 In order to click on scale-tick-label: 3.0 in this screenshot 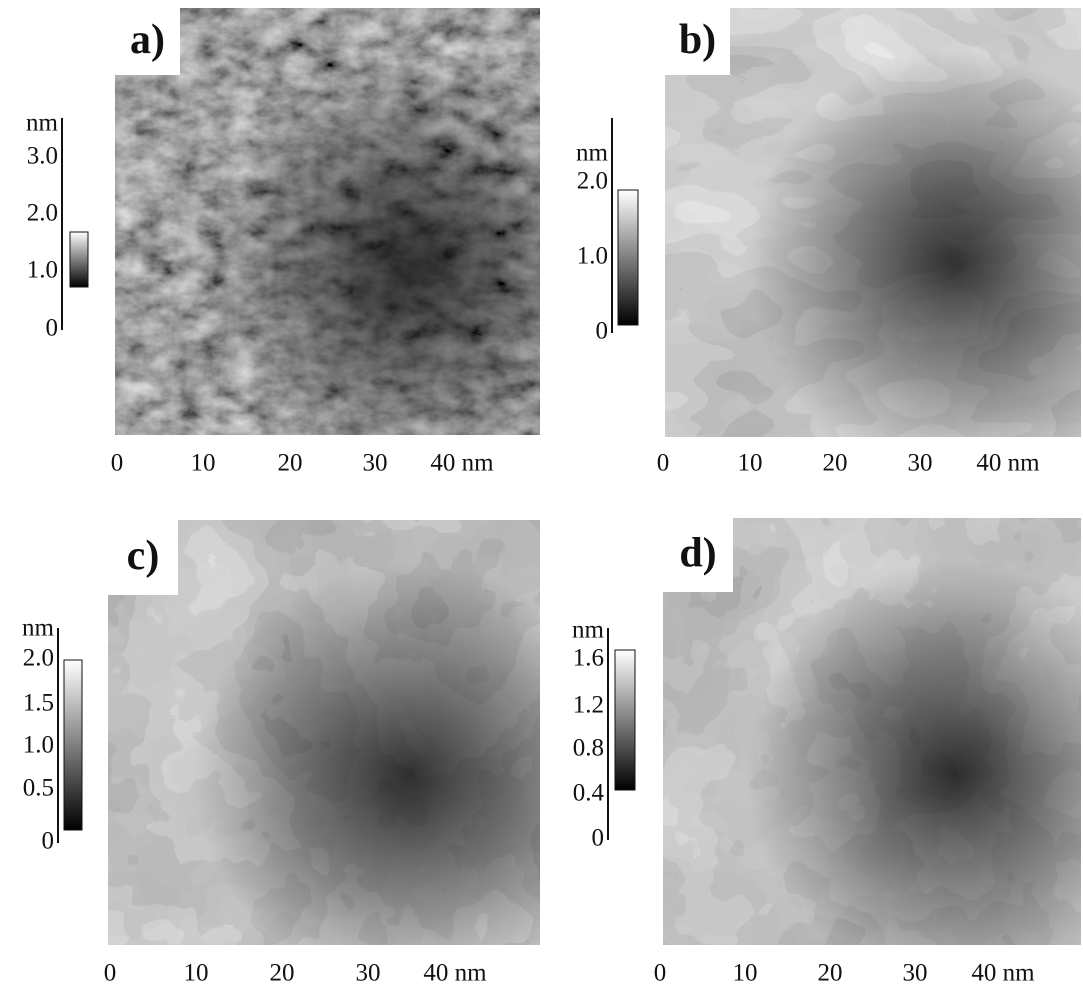, I will do `click(42, 156)`.